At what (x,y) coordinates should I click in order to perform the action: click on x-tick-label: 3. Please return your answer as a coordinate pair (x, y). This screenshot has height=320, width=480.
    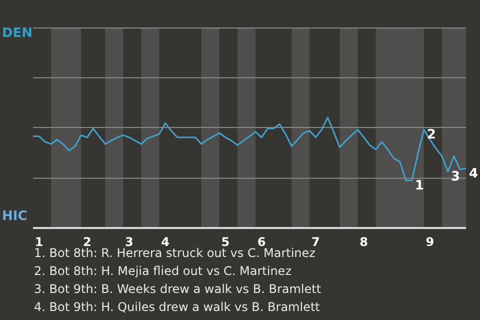
    Looking at the image, I should click on (129, 242).